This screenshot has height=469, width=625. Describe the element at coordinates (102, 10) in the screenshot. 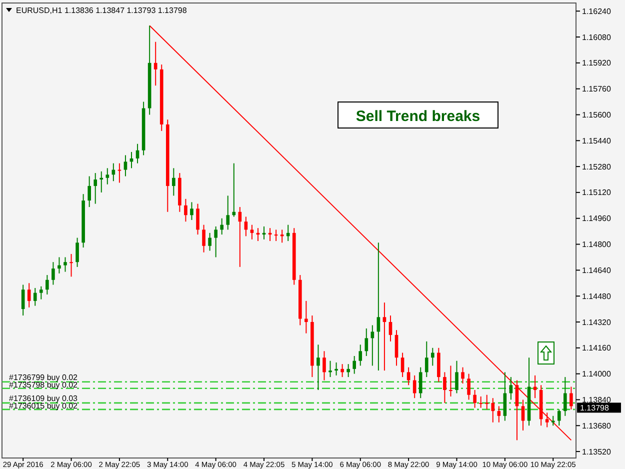

I see `chart-title: EURUSD,H1 1.13836 1.13847 1.13793 1.13798` at that location.